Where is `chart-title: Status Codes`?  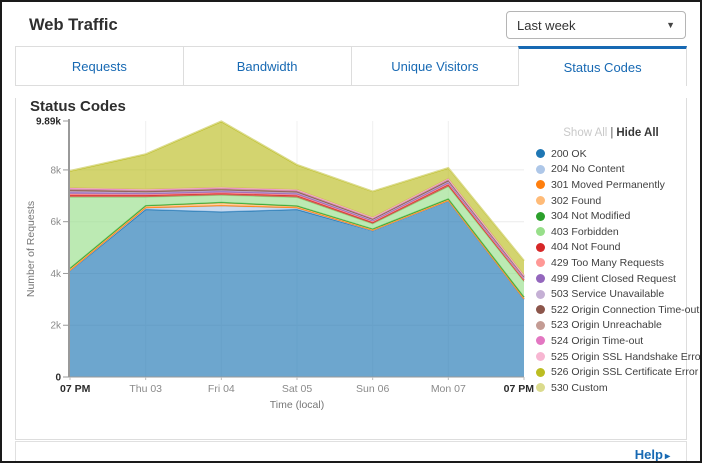
chart-title: Status Codes is located at coordinates (78, 106).